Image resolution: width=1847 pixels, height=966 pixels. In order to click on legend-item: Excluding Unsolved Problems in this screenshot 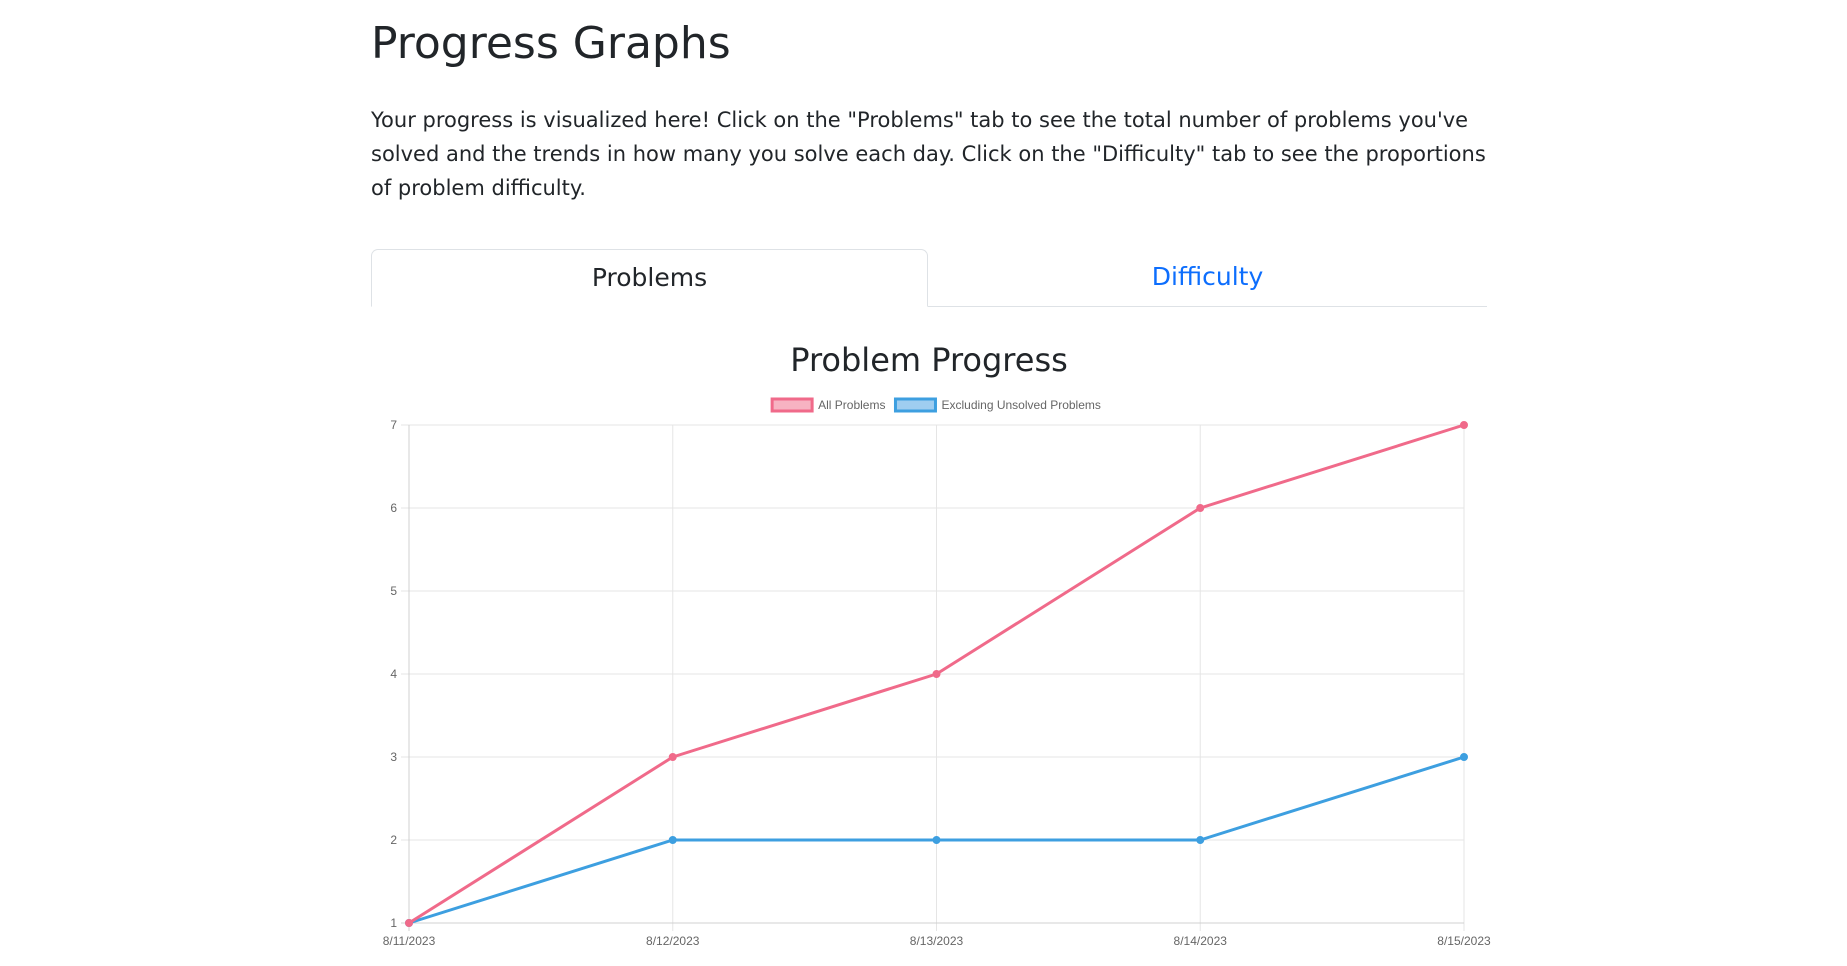, I will do `click(997, 405)`.